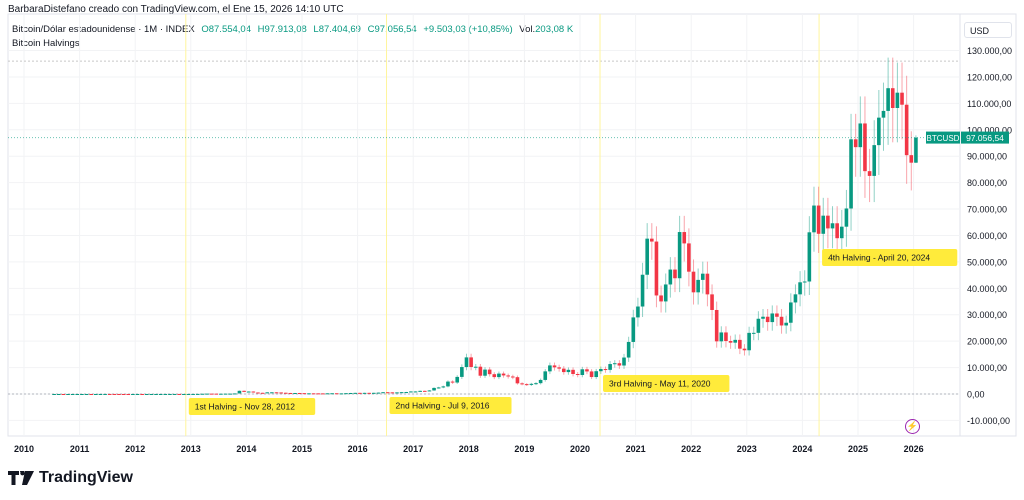 Image resolution: width=1024 pixels, height=500 pixels. I want to click on currency-button: USD, so click(988, 30).